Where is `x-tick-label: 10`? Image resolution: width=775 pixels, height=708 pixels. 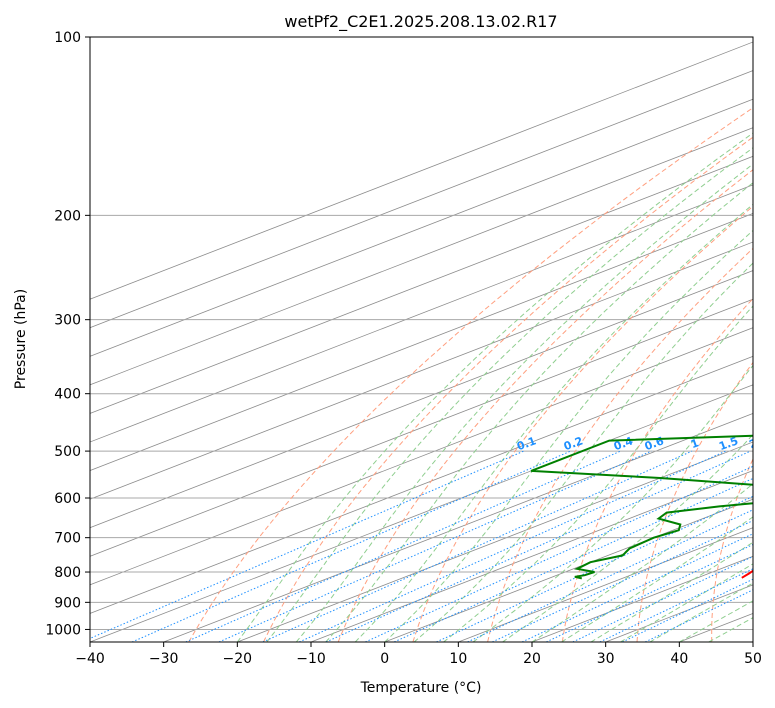 x-tick-label: 10 is located at coordinates (458, 659).